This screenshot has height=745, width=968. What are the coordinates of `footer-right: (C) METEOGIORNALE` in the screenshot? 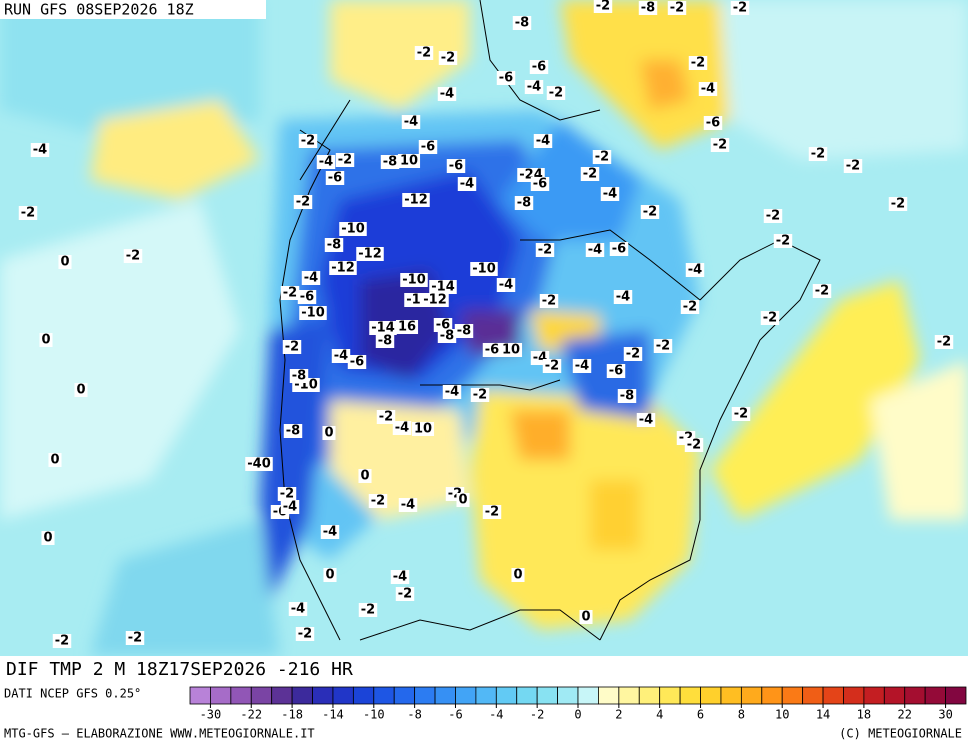 It's located at (900, 734).